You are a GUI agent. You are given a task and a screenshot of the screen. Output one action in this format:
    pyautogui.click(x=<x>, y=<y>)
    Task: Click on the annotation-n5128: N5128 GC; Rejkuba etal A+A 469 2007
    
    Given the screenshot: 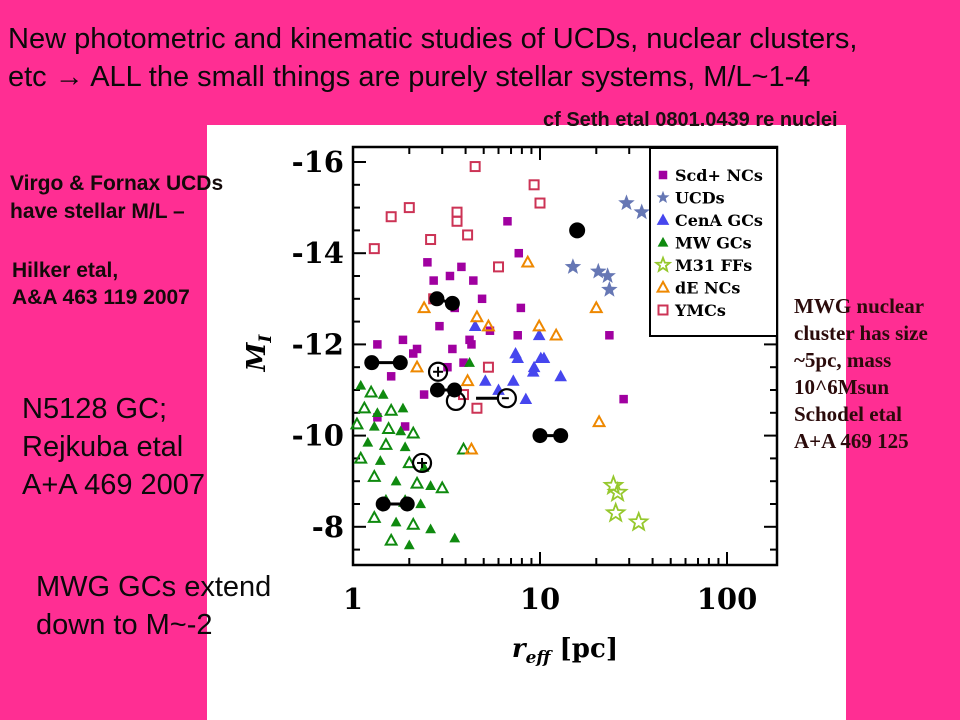 What is the action you would take?
    pyautogui.click(x=113, y=447)
    